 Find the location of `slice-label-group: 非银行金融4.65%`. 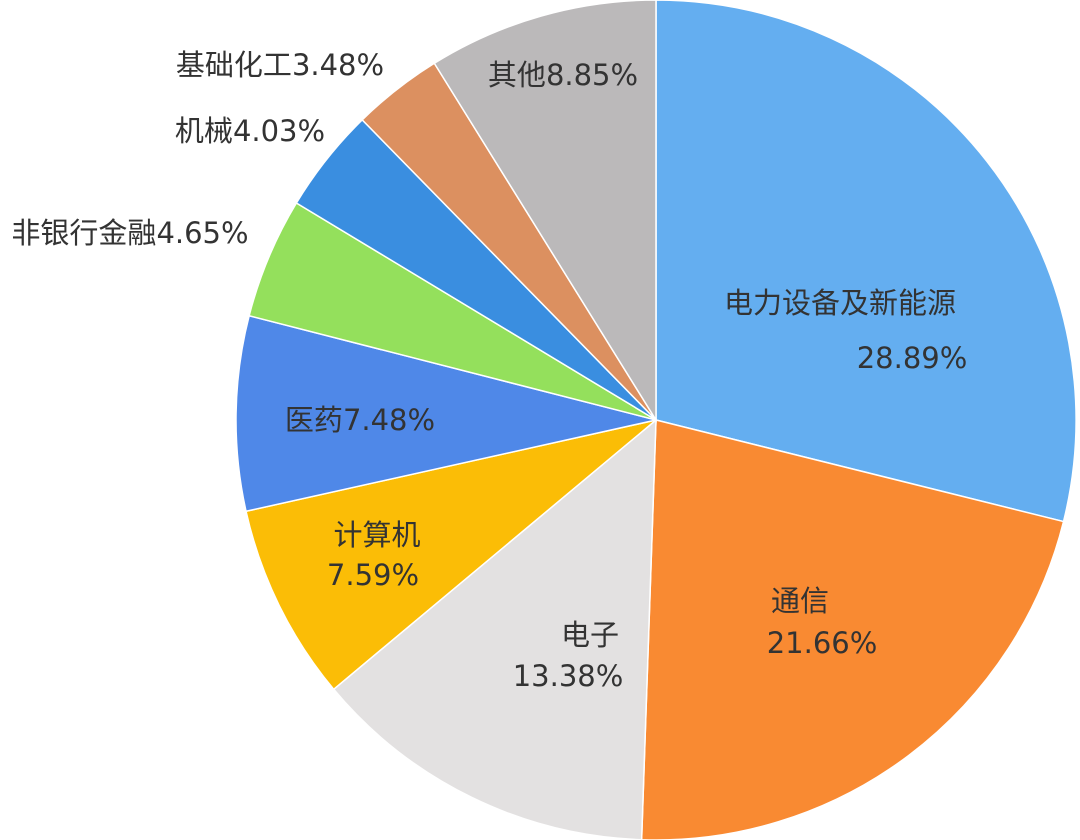

slice-label-group: 非银行金融4.65% is located at coordinates (129, 233).